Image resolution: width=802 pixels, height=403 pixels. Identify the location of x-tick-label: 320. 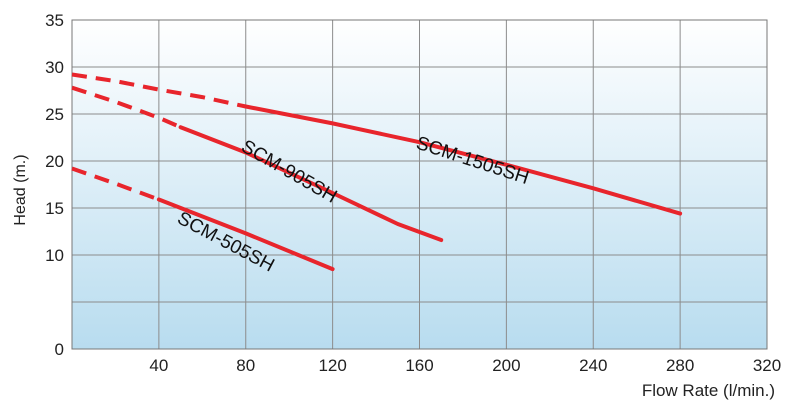
(767, 365).